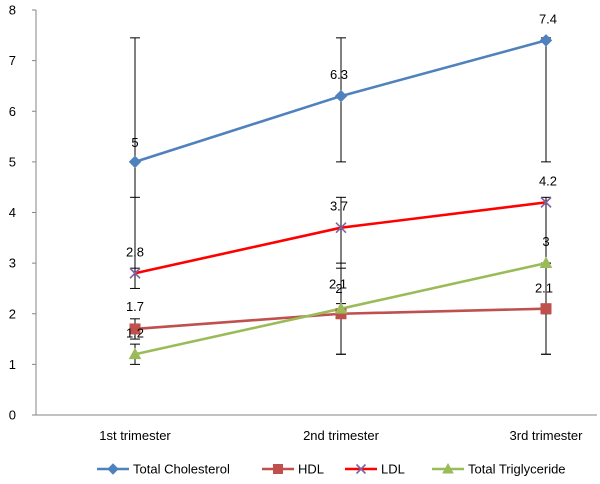  Describe the element at coordinates (22, 213) in the screenshot. I see `y-axis-ticks: 0 1 2 3 4 5 6 7 8` at that location.